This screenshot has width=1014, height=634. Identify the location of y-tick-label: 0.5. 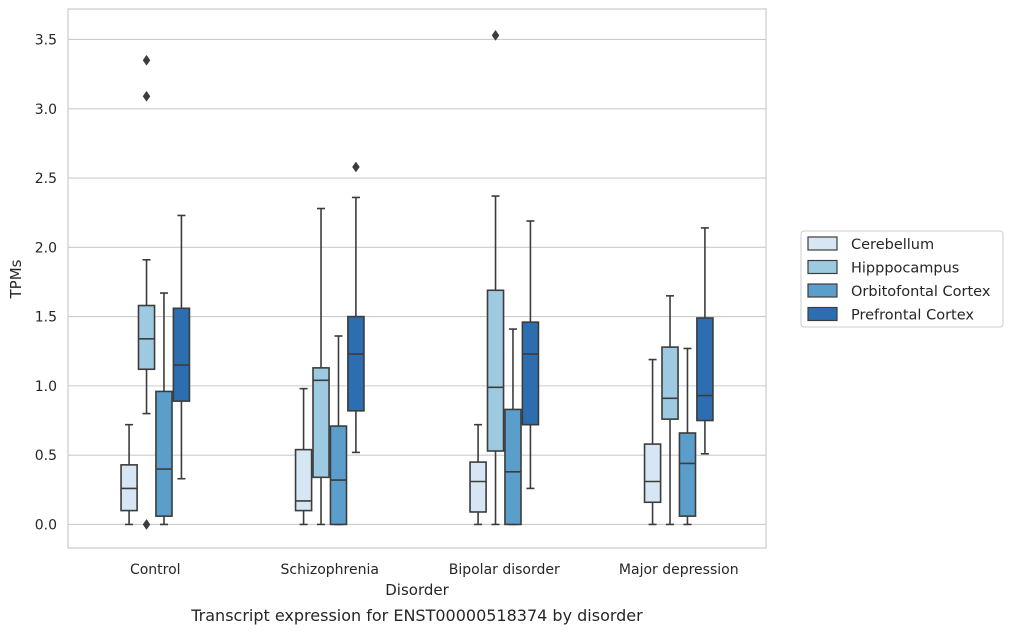
(46, 456).